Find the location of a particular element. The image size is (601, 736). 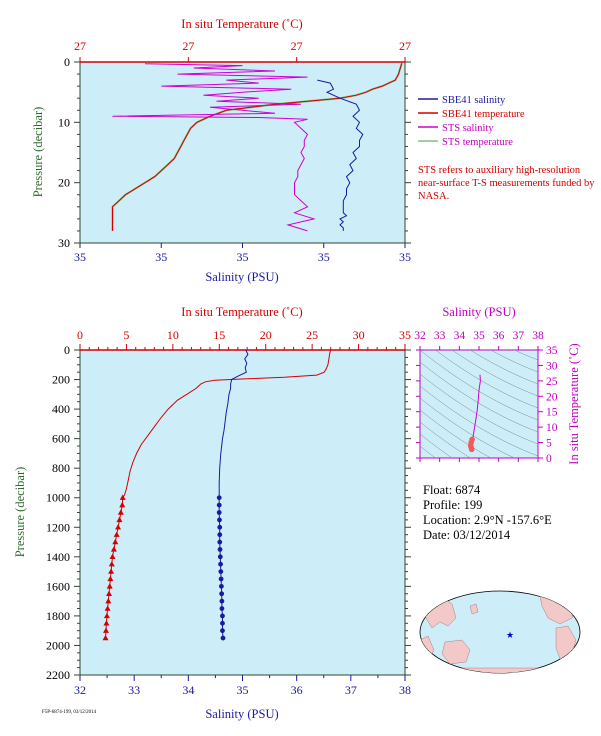

full-profile-sal-tick-label: 37 is located at coordinates (351, 690).